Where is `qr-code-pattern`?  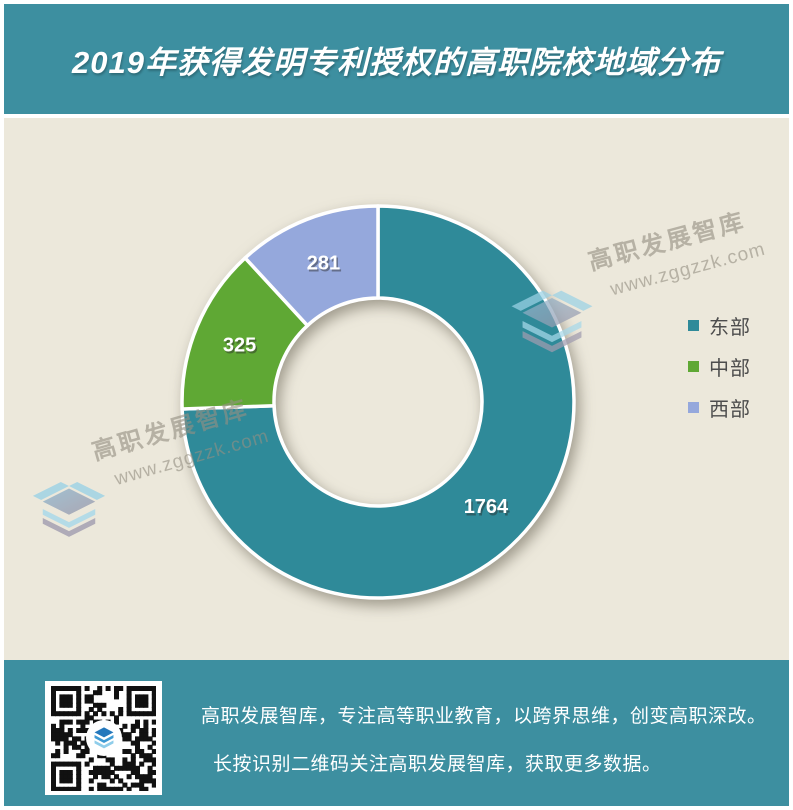 qr-code-pattern is located at coordinates (103, 738).